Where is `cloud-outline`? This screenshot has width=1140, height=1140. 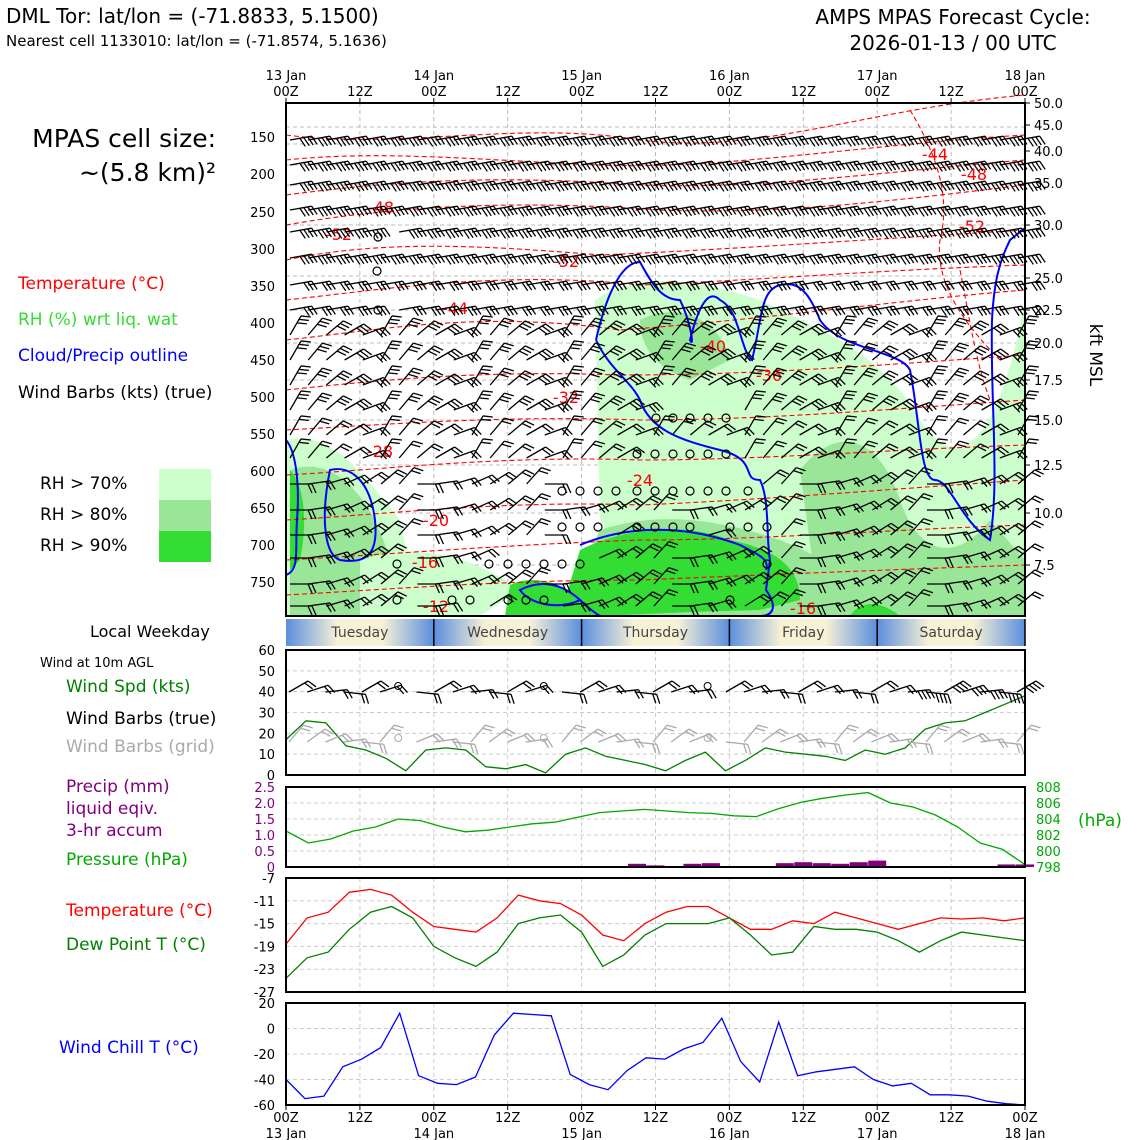 cloud-outline is located at coordinates (810, 384).